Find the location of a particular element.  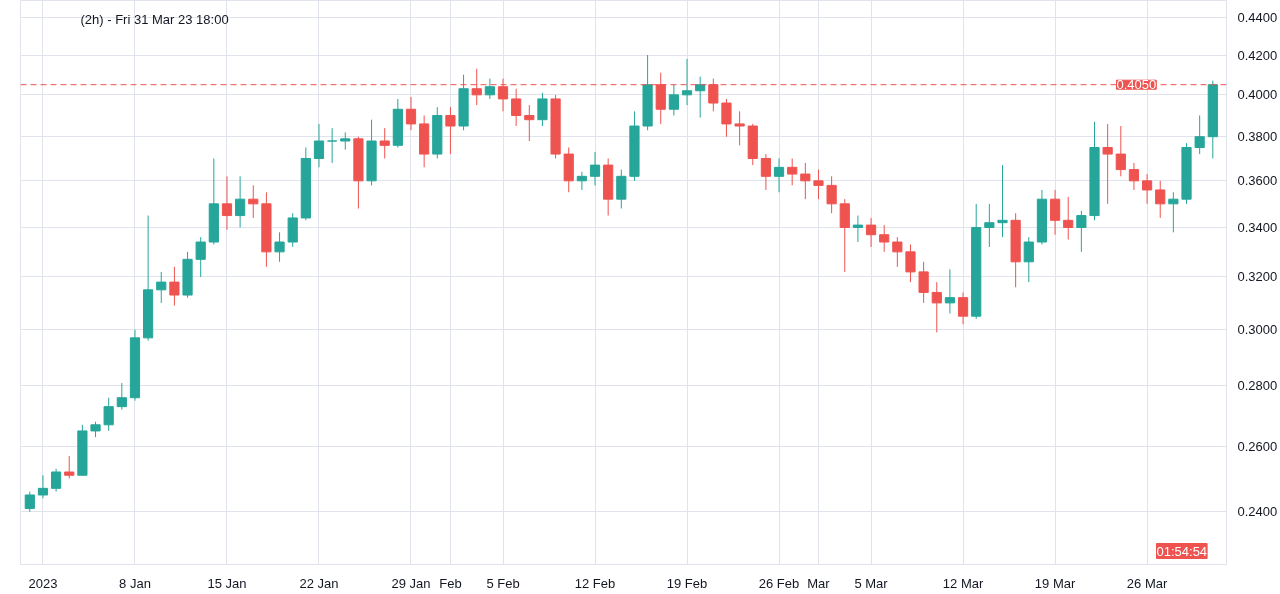

annotation: 01:54:54 is located at coordinates (1182, 551).